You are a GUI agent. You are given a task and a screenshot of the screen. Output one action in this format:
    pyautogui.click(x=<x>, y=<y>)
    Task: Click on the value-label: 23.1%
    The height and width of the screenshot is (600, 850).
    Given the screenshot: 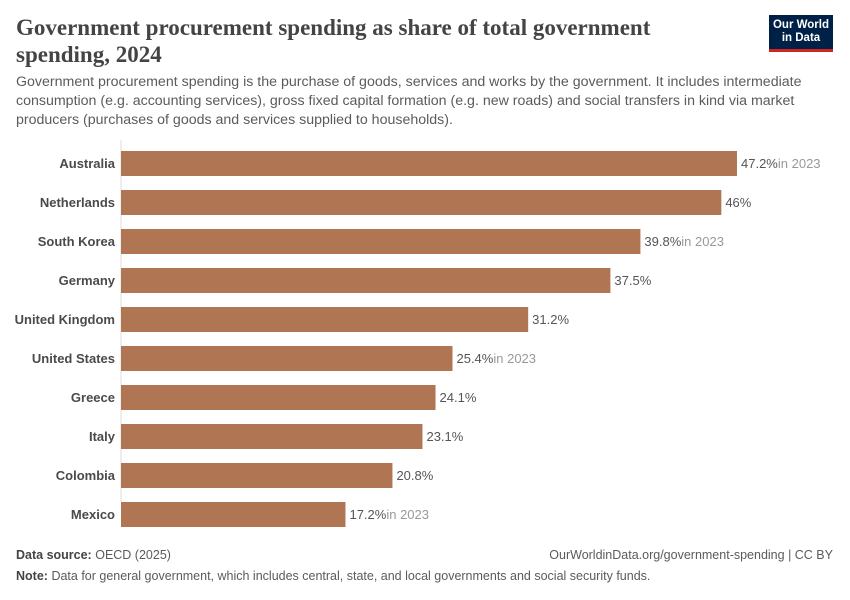 What is the action you would take?
    pyautogui.click(x=444, y=436)
    